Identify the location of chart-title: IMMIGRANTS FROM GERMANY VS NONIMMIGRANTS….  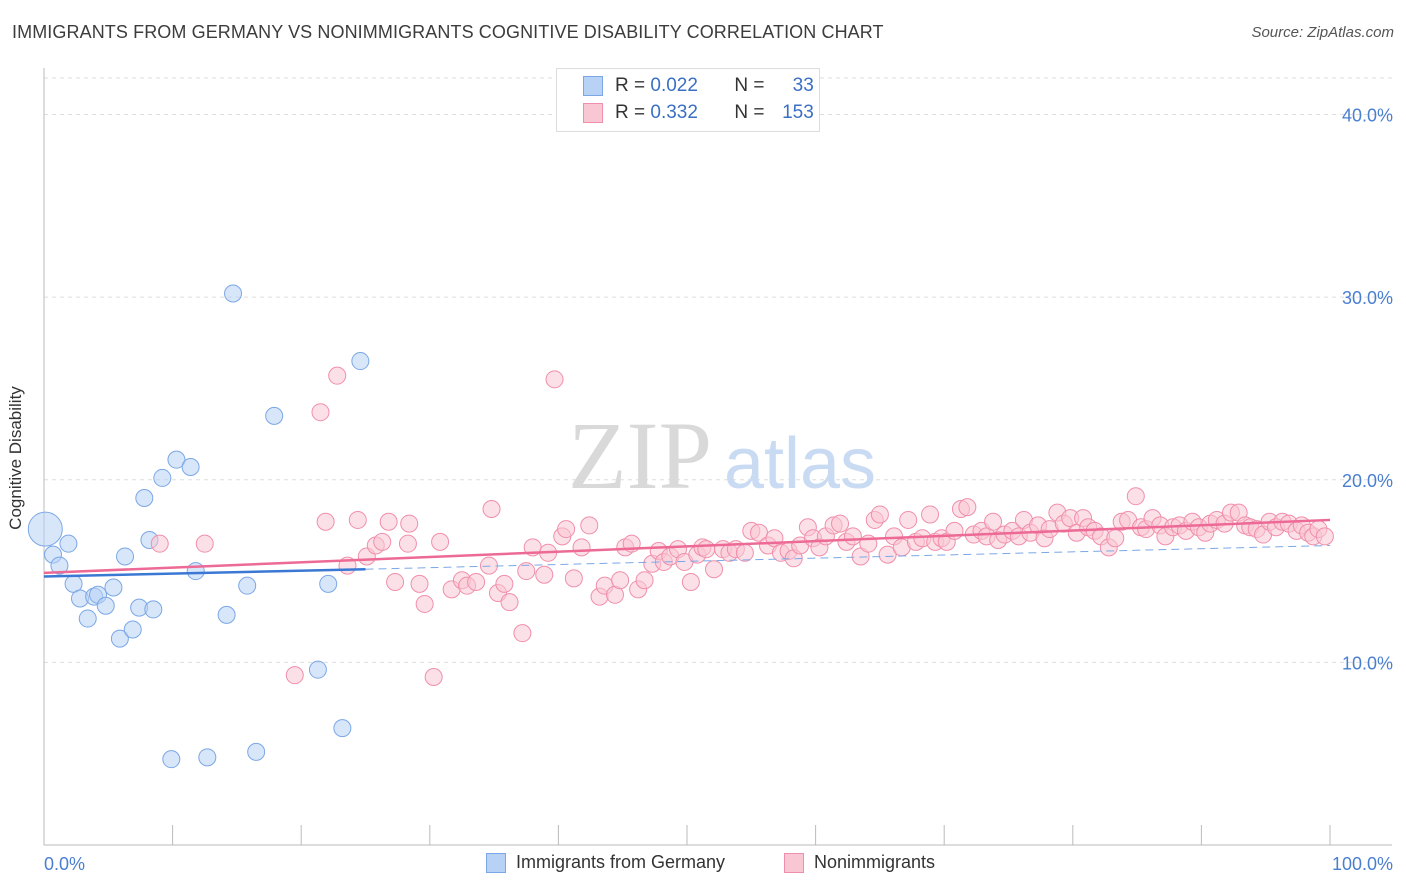
(448, 32).